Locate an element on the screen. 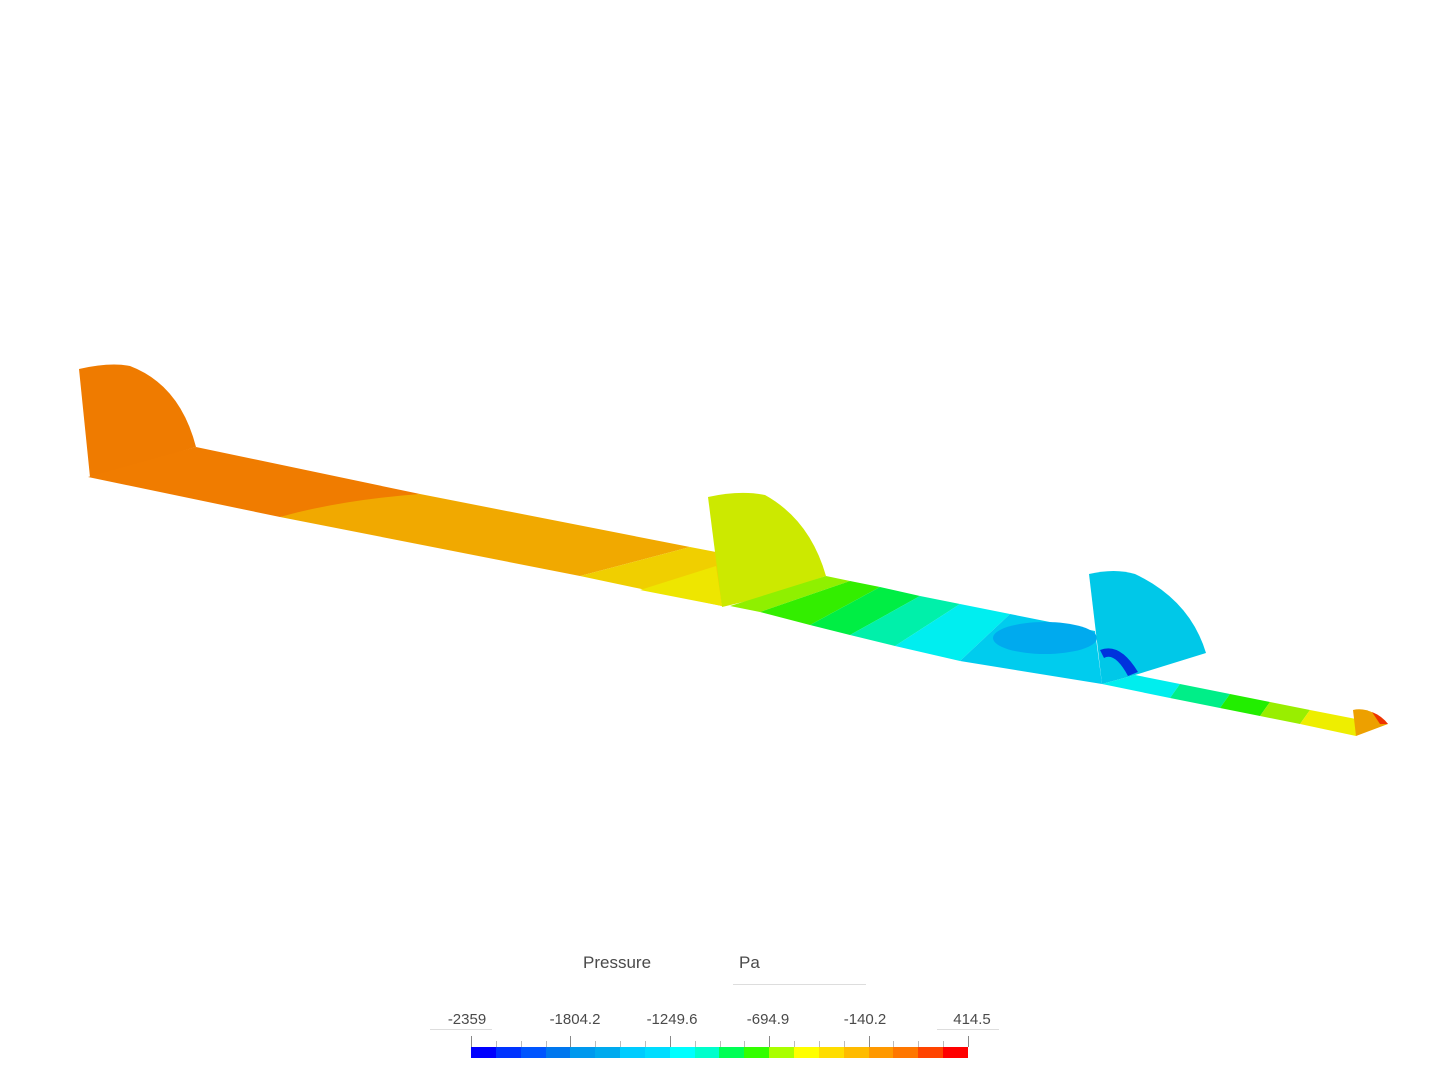 This screenshot has width=1440, height=1080. legend-title: Pressure is located at coordinates (617, 962).